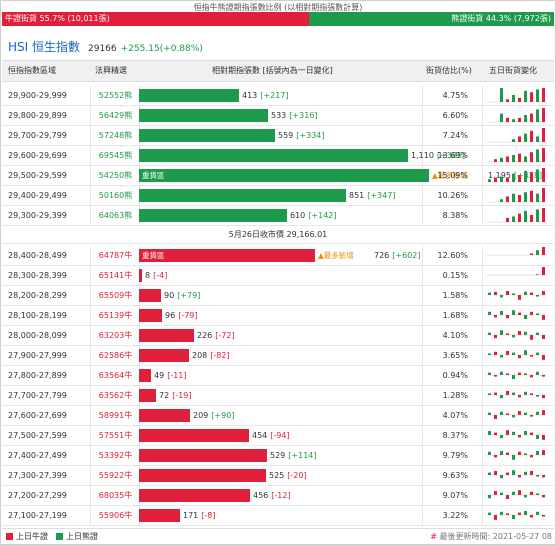 The height and width of the screenshot is (545, 556). What do you see at coordinates (278, 356) in the screenshot?
I see `table-row: 27,900-27,999 62586牛 208 [-82] 3.65%` at bounding box center [278, 356].